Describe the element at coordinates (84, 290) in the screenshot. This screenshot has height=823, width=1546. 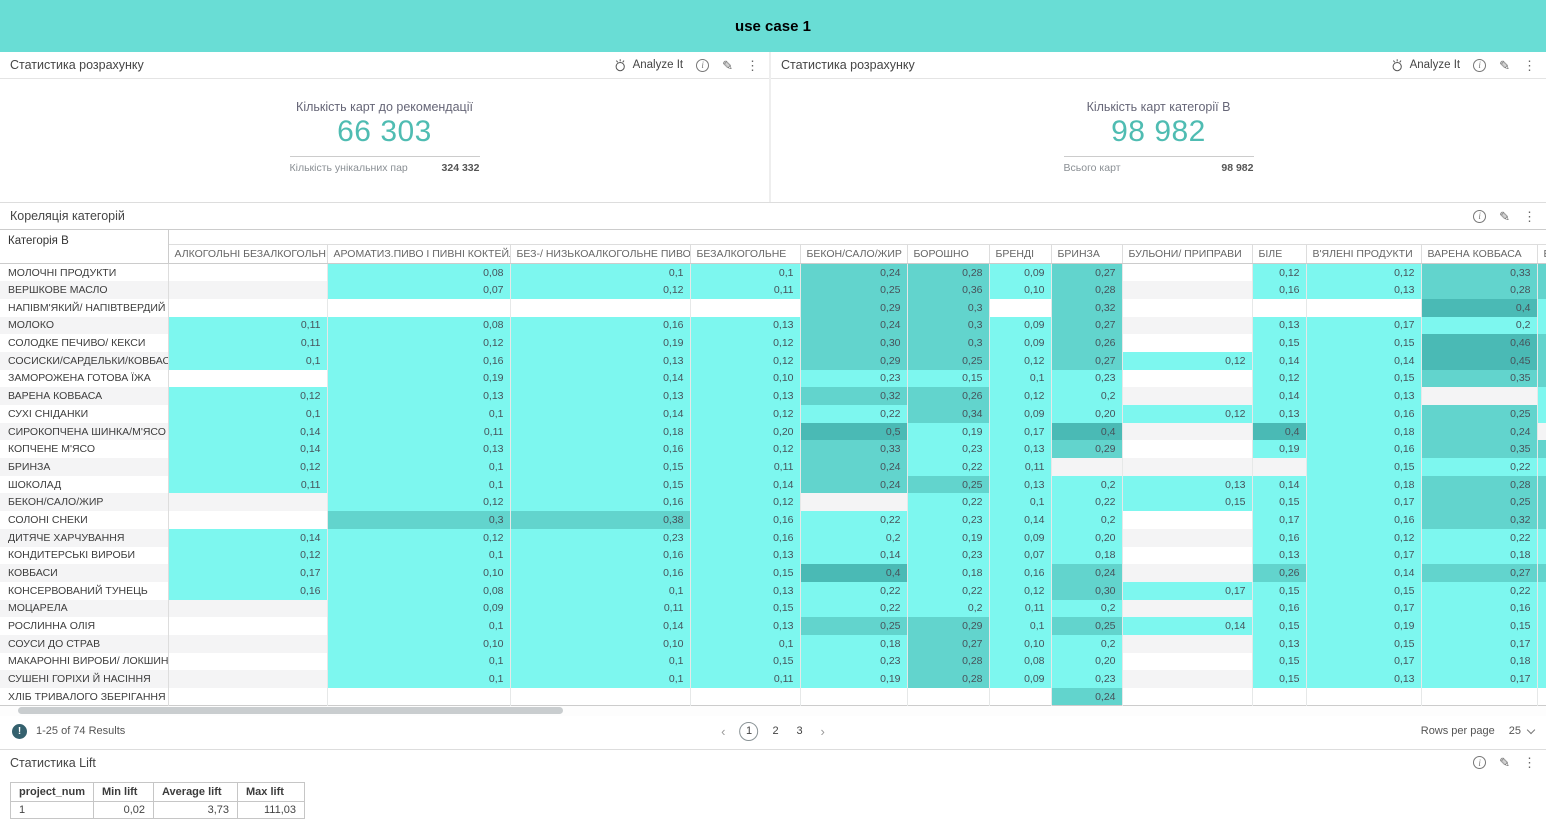
I see `row-label: ВЕРШКОВЕ МАСЛО` at that location.